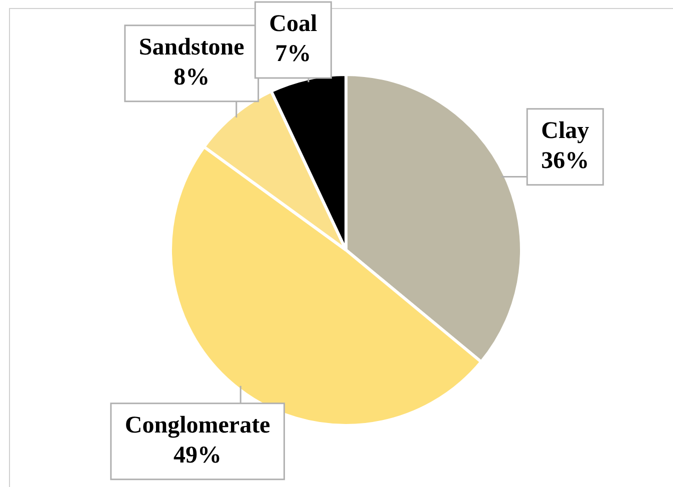 Image resolution: width=673 pixels, height=487 pixels. I want to click on slice-label: Coal, so click(293, 24).